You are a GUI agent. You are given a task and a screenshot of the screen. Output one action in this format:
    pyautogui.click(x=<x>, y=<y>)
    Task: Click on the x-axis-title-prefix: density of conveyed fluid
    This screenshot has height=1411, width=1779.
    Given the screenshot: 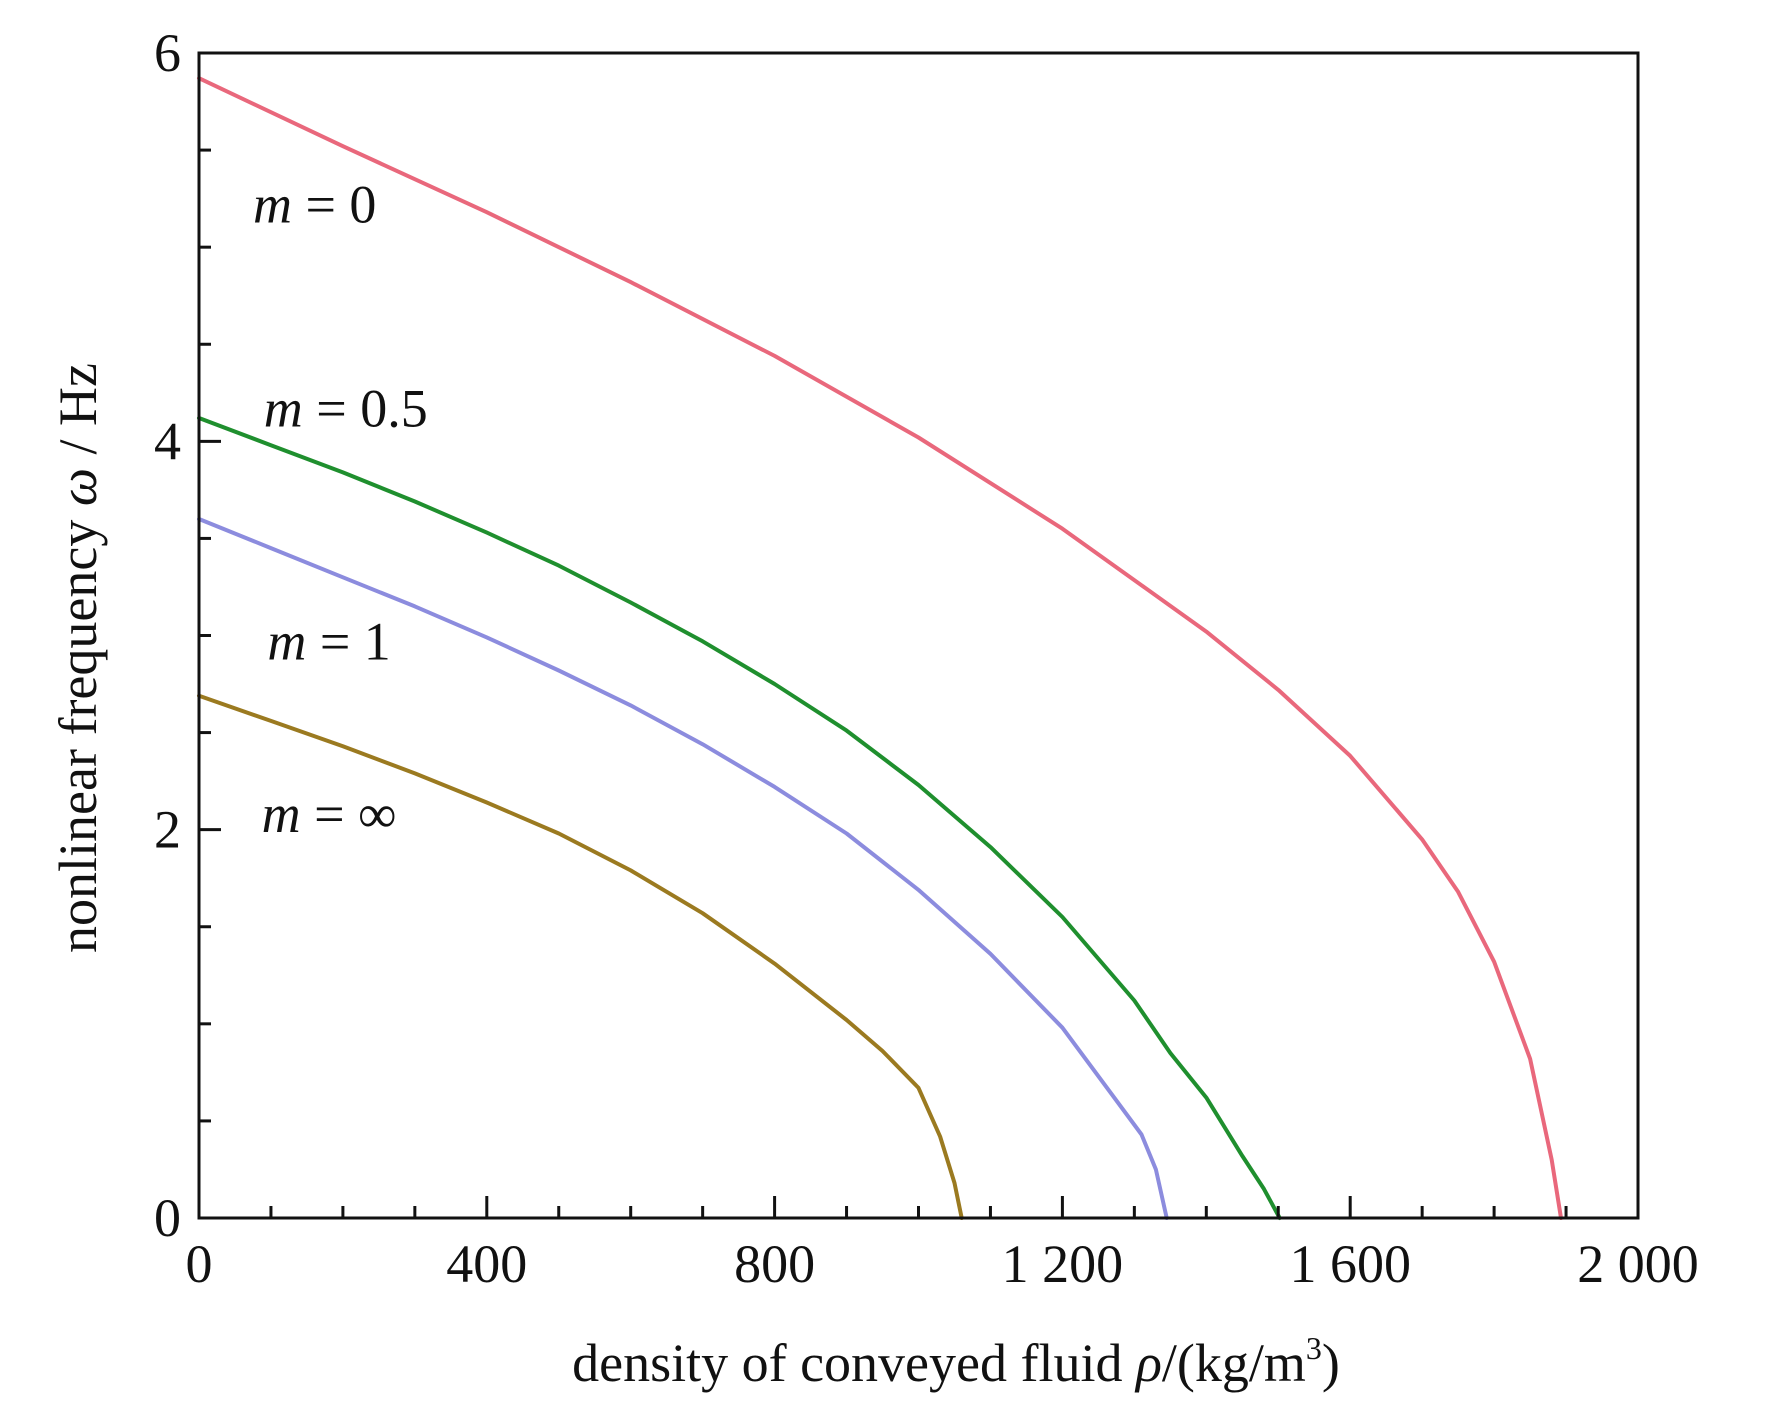 What is the action you would take?
    pyautogui.click(x=854, y=1363)
    